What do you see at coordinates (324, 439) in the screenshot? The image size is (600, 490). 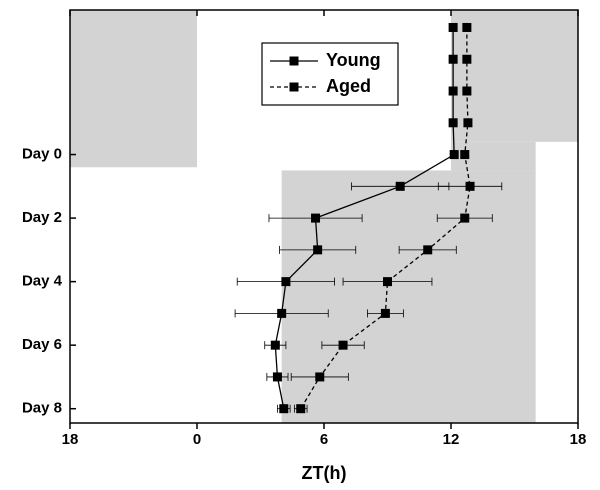 I see `x-tick-label: 6` at bounding box center [324, 439].